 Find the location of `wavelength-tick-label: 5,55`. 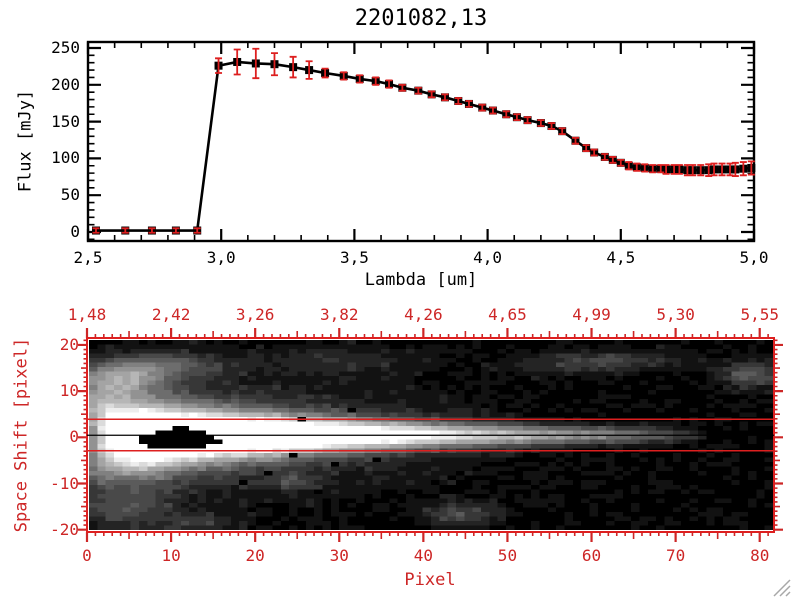

wavelength-tick-label: 5,55 is located at coordinates (759, 314).